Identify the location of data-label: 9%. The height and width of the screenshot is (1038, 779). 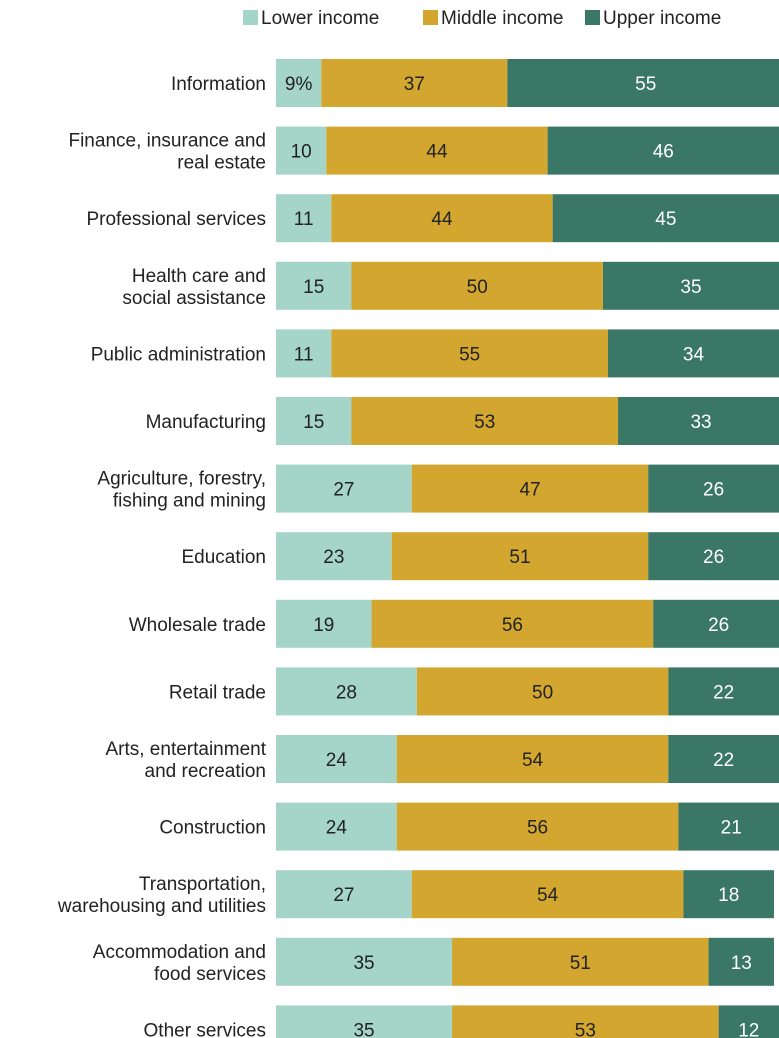
(299, 84).